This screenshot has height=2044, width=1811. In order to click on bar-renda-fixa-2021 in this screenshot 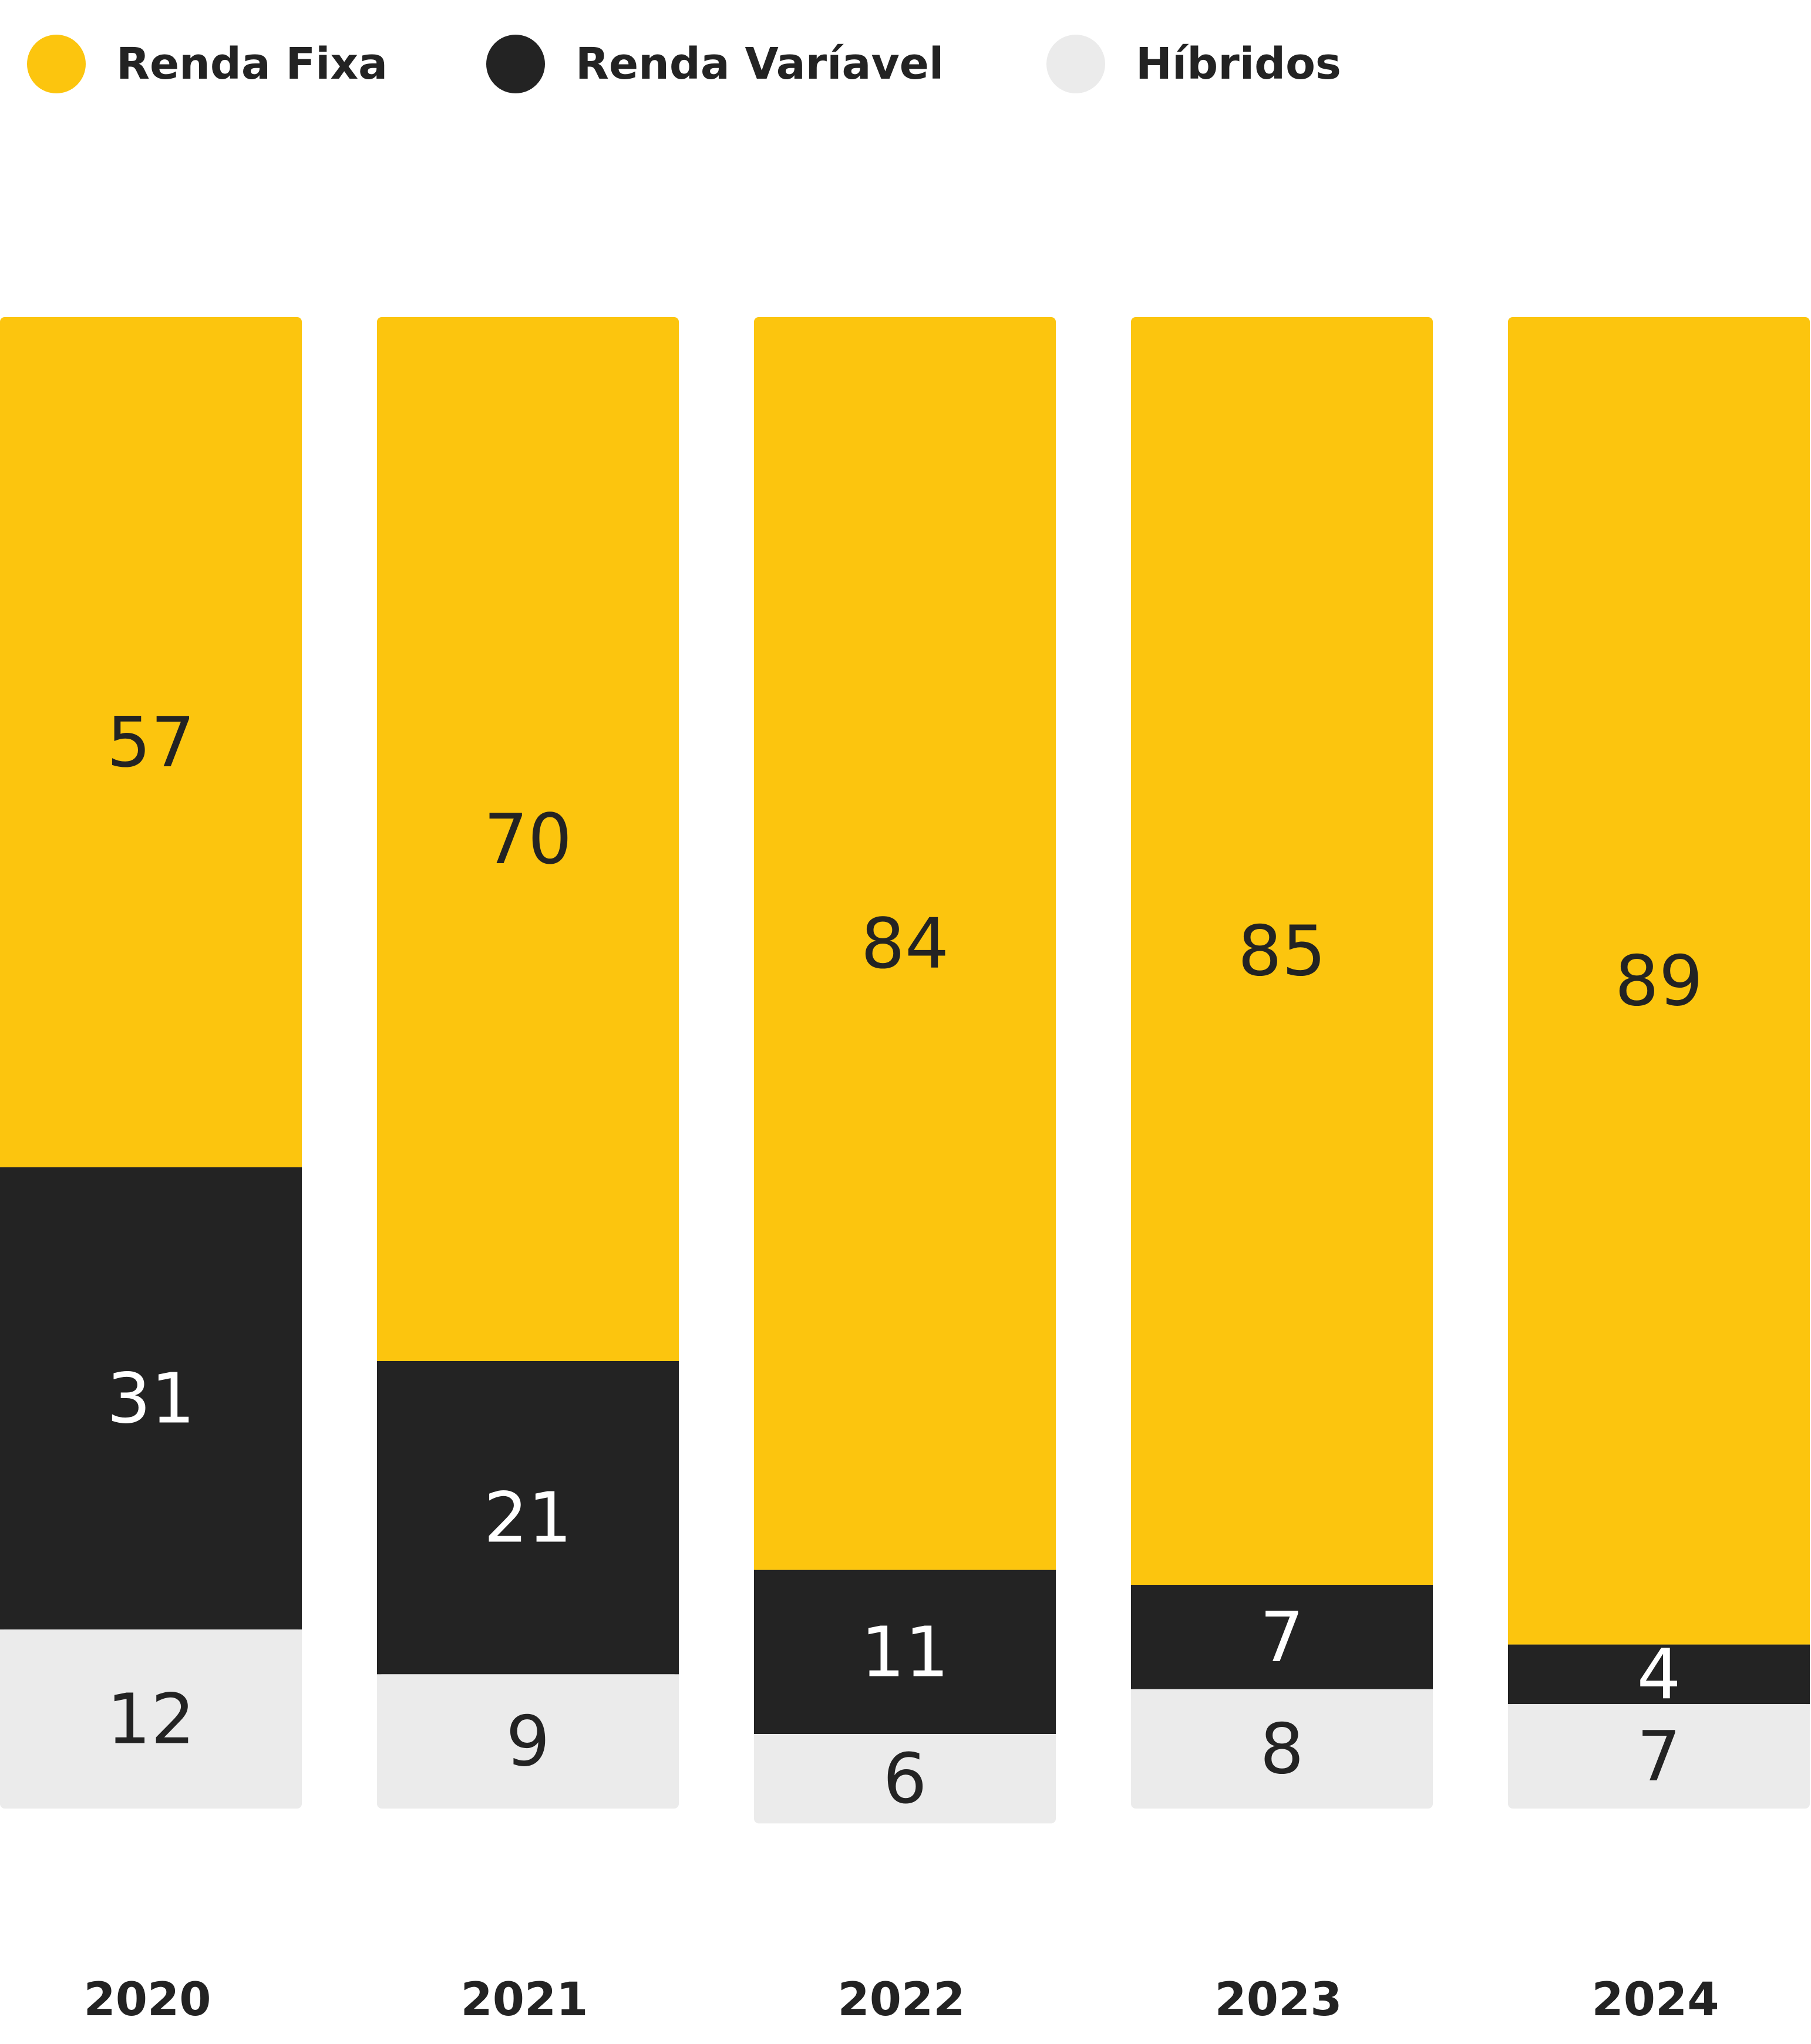, I will do `click(528, 839)`.